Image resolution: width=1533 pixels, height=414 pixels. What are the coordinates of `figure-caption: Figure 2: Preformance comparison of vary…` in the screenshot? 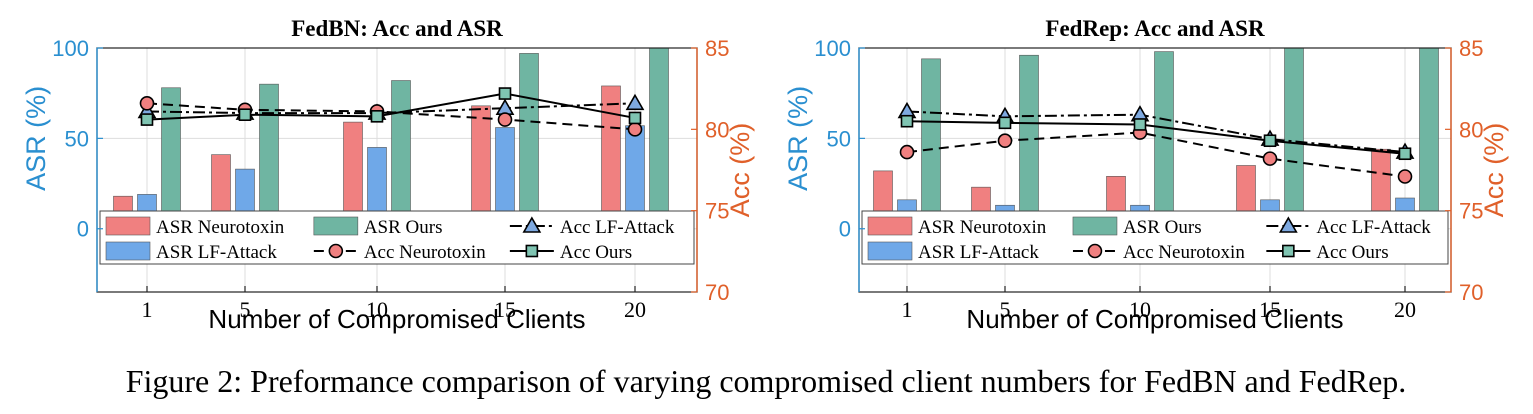 It's located at (766, 381).